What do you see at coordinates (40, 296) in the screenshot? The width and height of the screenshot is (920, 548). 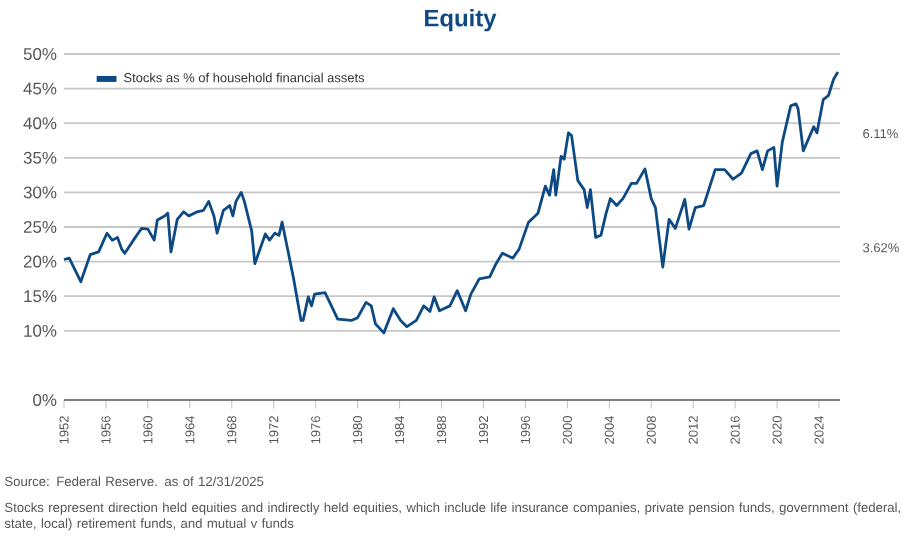 I see `y-tick-label: 15%` at bounding box center [40, 296].